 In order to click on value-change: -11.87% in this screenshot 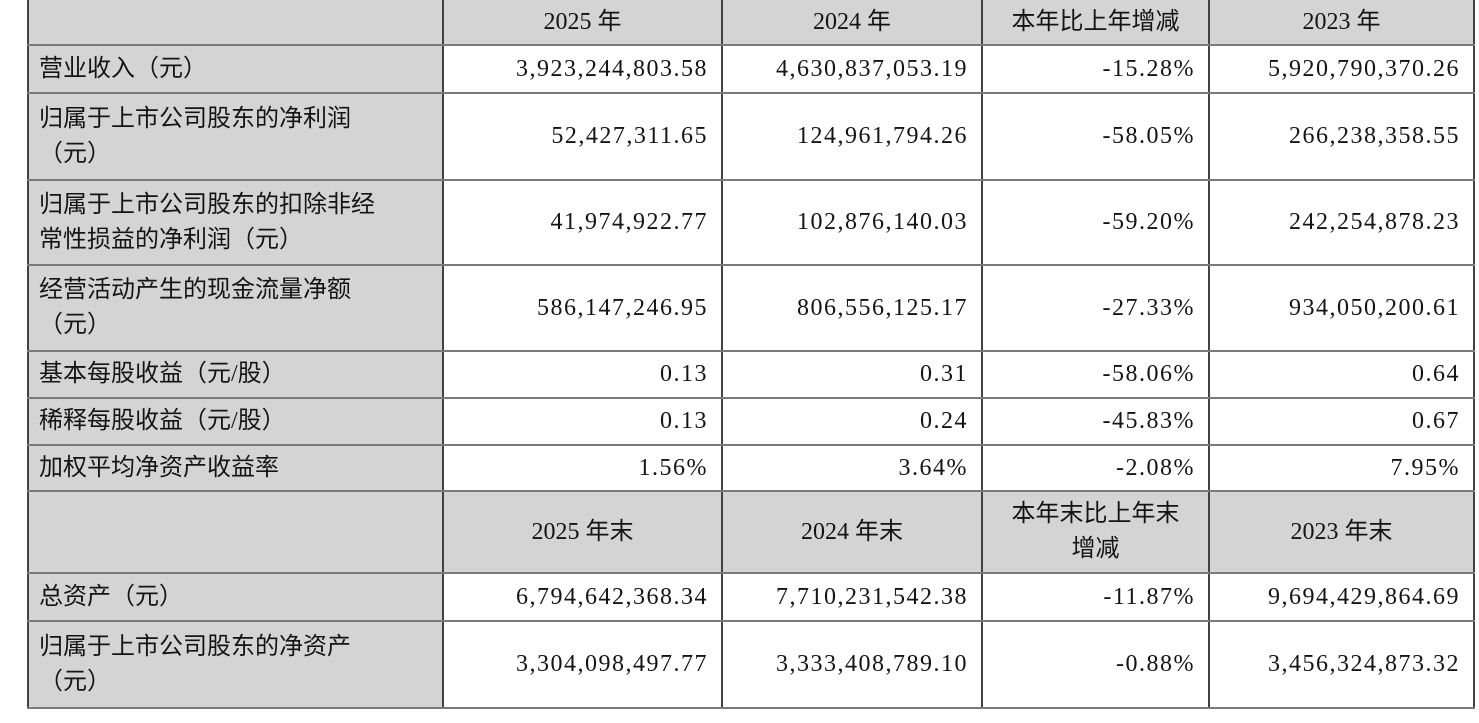, I will do `click(1095, 597)`.